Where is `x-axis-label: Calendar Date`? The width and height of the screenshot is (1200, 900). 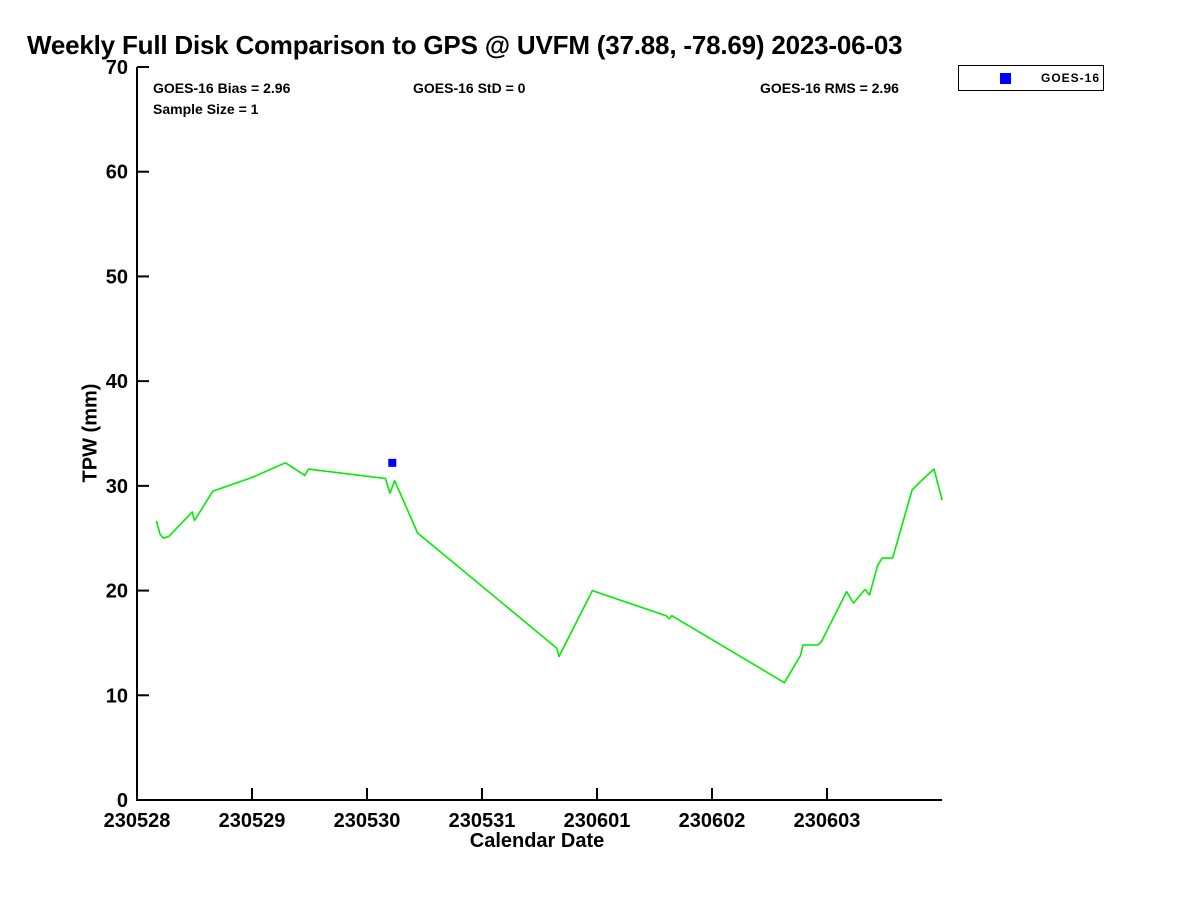 x-axis-label: Calendar Date is located at coordinates (537, 841).